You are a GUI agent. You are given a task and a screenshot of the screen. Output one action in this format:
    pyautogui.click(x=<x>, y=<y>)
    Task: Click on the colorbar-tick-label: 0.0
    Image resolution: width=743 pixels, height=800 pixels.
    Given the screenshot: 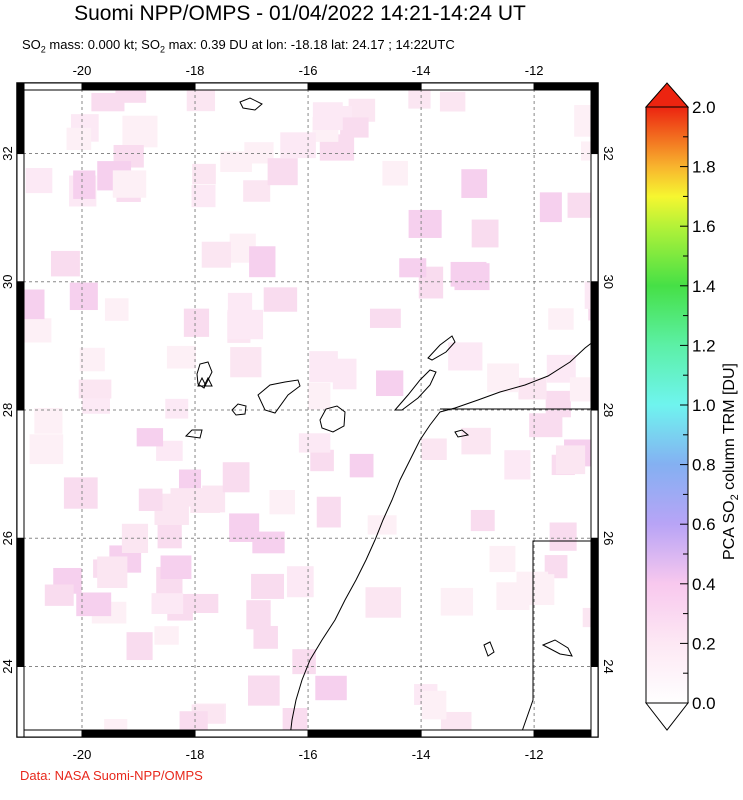 What is the action you would take?
    pyautogui.click(x=704, y=703)
    